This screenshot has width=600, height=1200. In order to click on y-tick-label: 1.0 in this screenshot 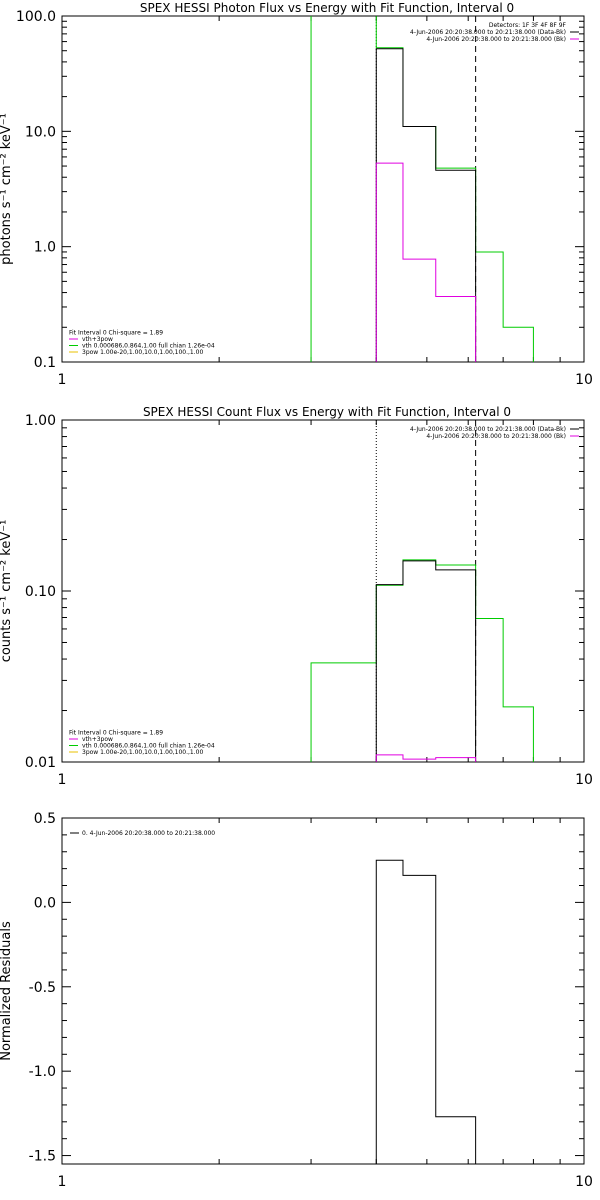, I will do `click(45, 248)`.